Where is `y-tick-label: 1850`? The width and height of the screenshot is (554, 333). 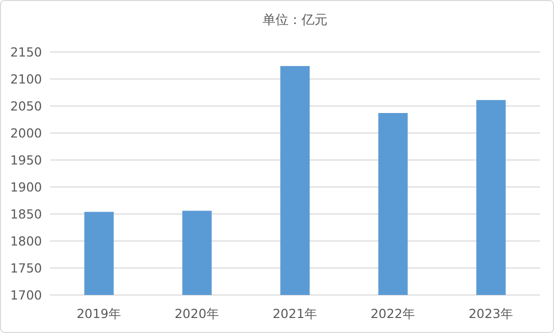
y-tick-label: 1850 is located at coordinates (26, 214).